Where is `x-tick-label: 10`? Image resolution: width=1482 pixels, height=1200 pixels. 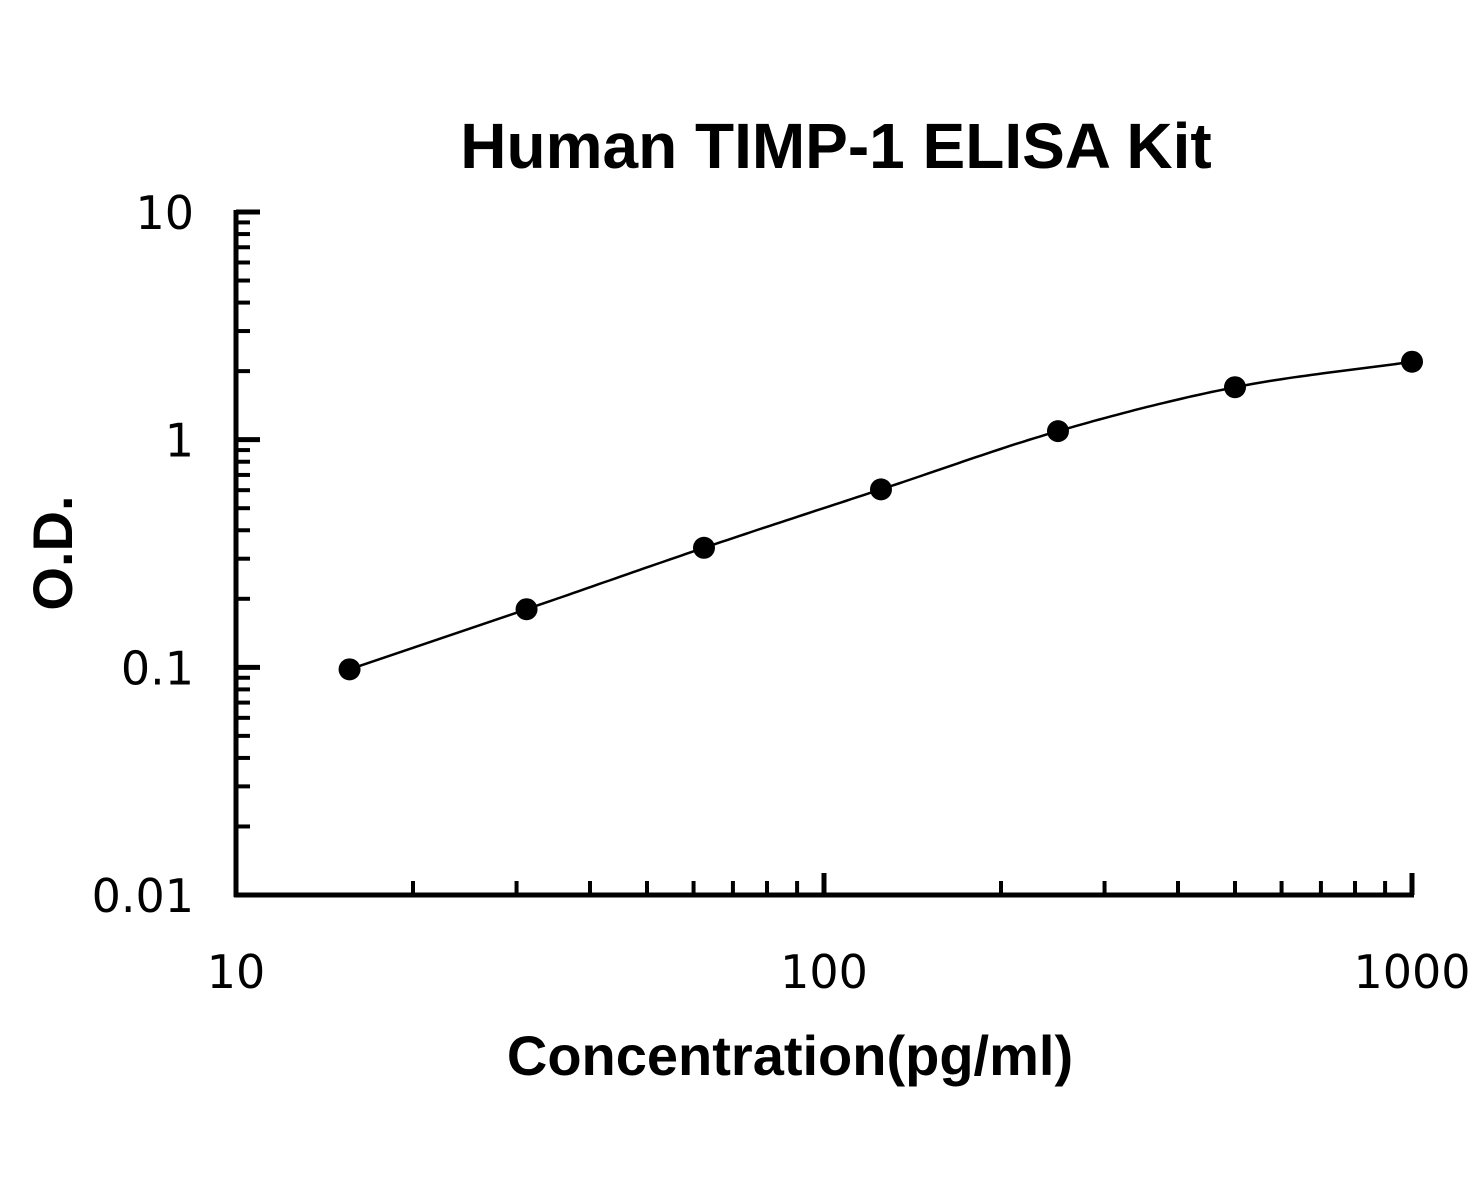 x-tick-label: 10 is located at coordinates (236, 972).